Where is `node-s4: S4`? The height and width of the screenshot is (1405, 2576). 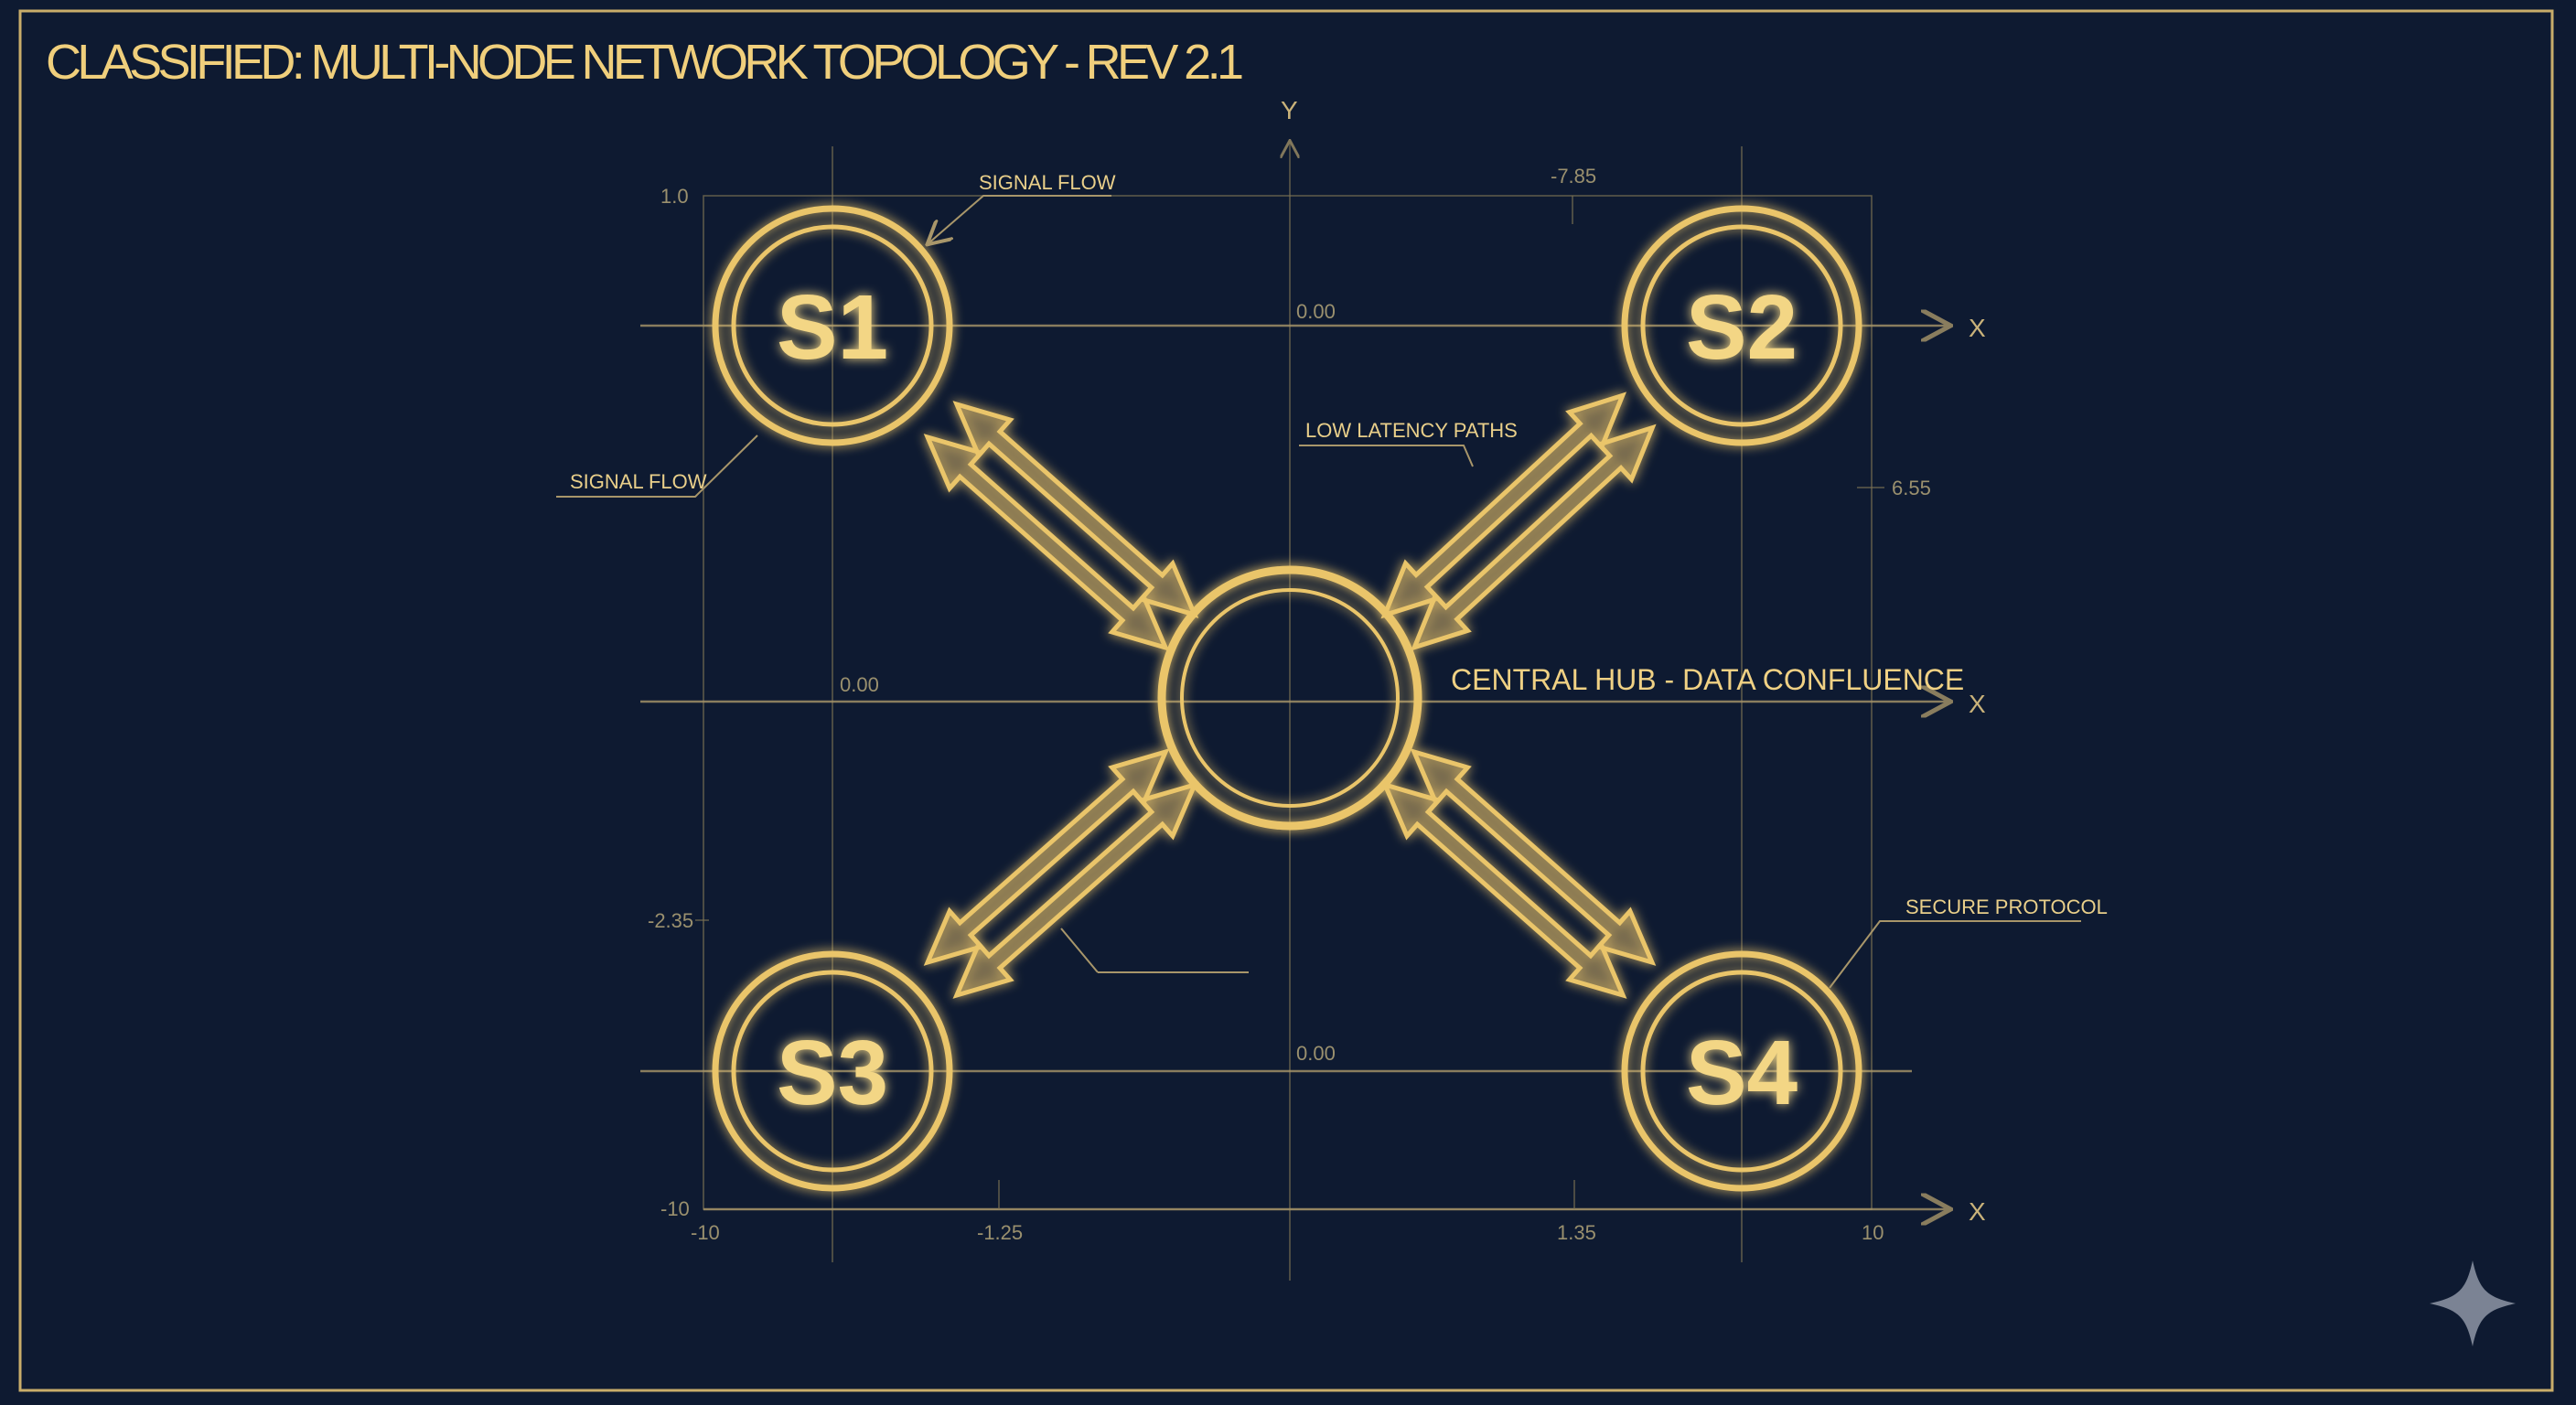
node-s4: S4 is located at coordinates (1741, 1071).